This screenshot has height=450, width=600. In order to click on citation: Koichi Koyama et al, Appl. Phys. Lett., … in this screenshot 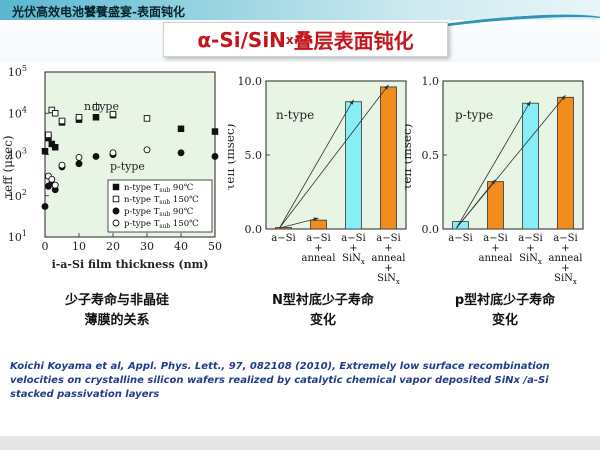, I will do `click(280, 380)`.